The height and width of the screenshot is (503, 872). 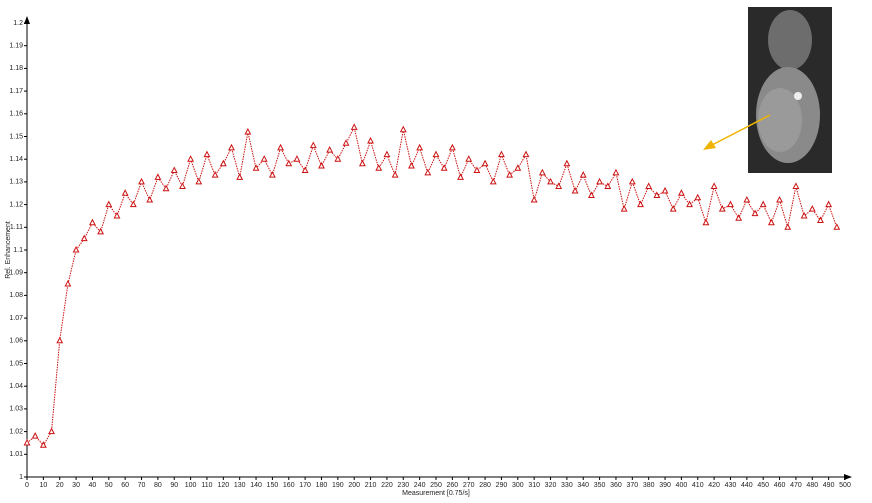 What do you see at coordinates (436, 493) in the screenshot?
I see `x-axis-label: Measurement [0.75/s]` at bounding box center [436, 493].